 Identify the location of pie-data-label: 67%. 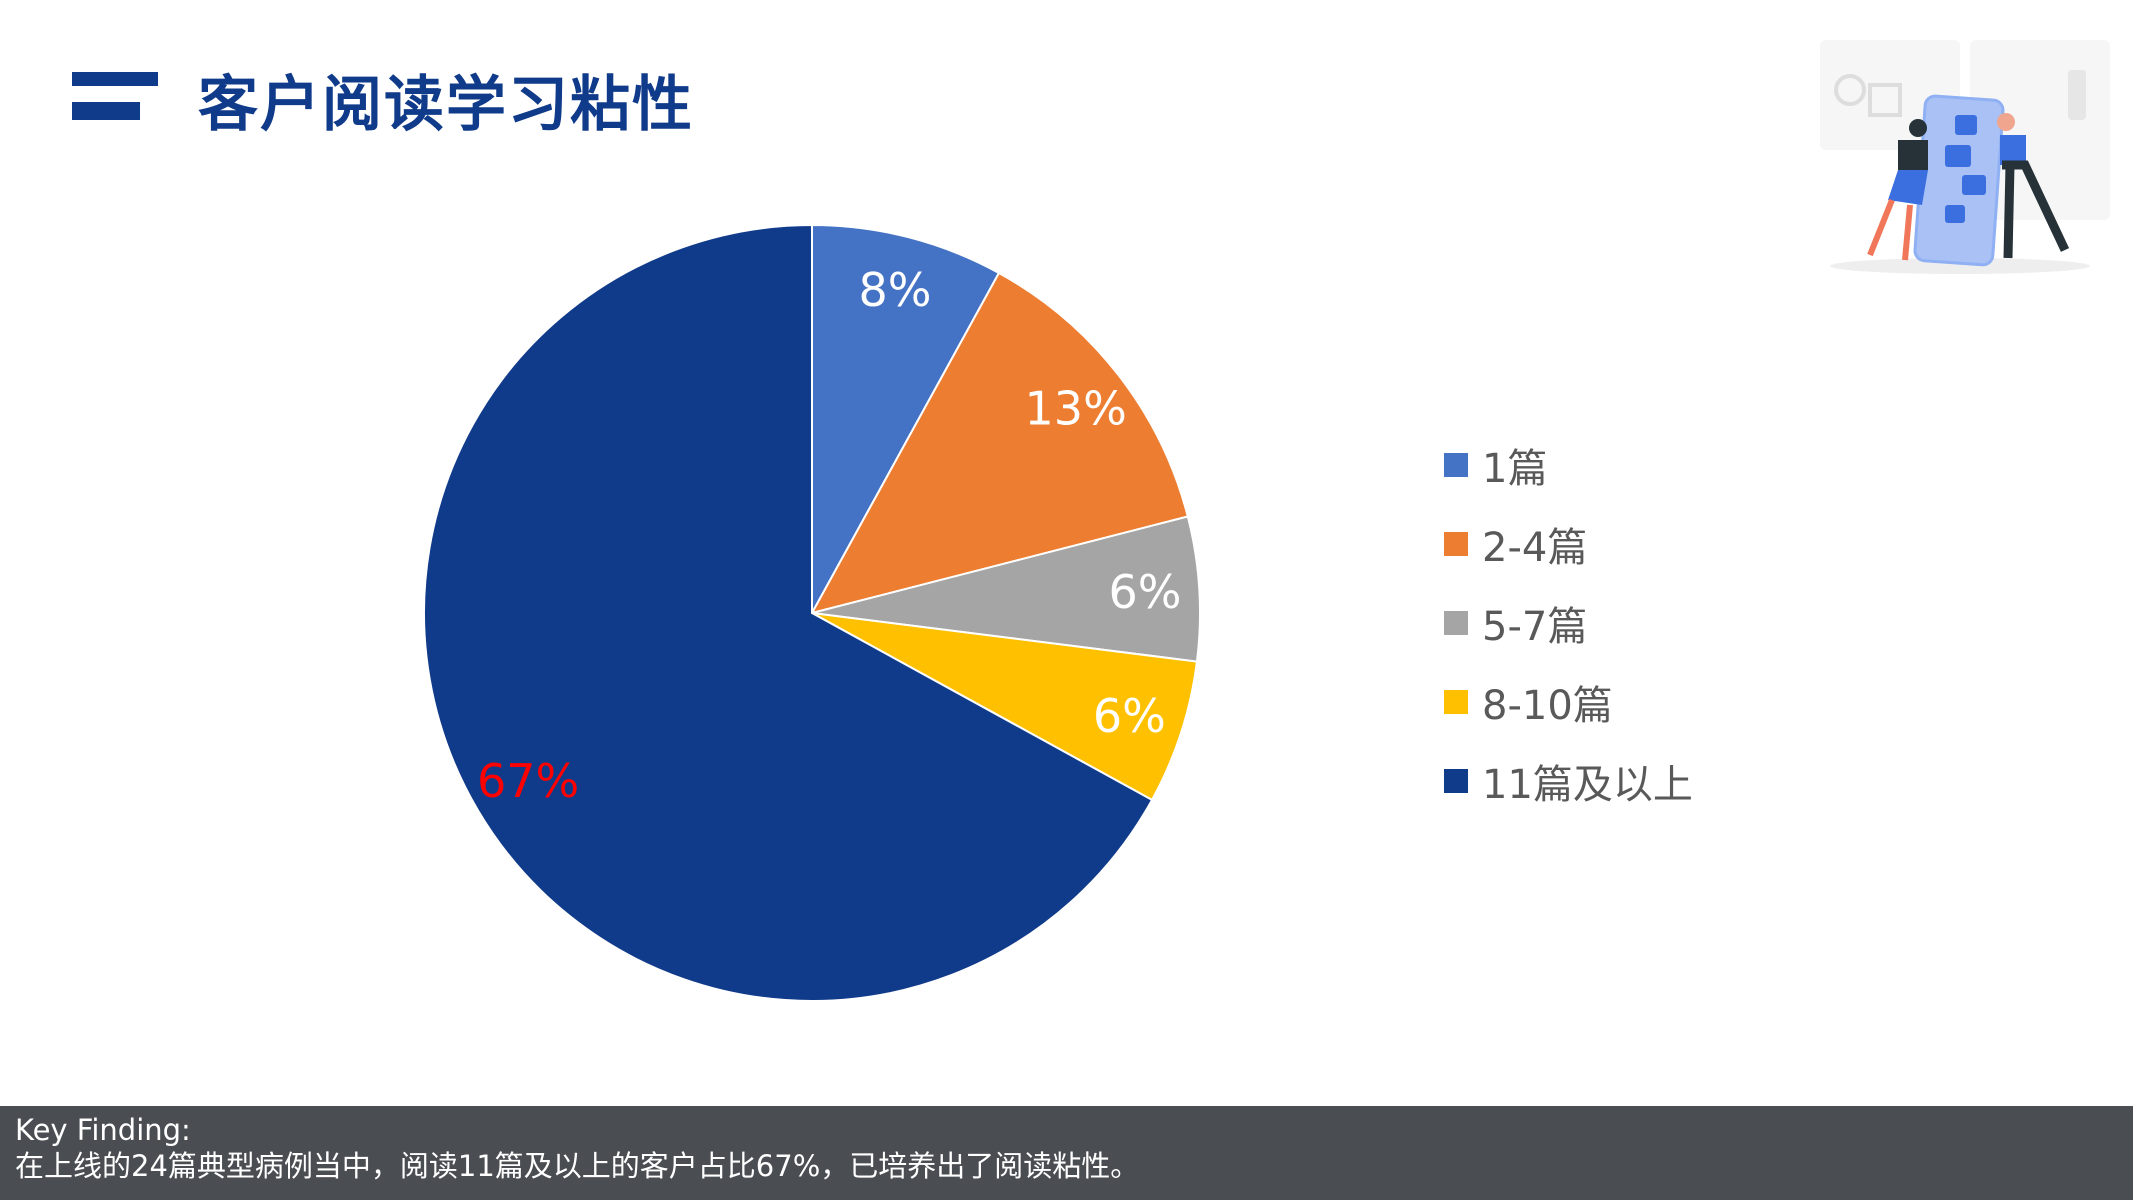
(528, 781).